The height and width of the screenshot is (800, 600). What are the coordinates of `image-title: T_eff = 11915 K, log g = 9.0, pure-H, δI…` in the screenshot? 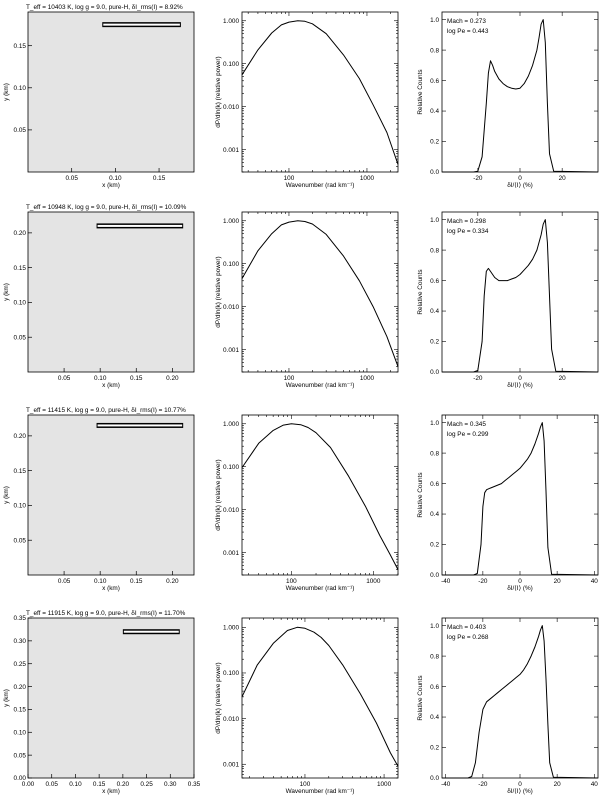 It's located at (106, 613).